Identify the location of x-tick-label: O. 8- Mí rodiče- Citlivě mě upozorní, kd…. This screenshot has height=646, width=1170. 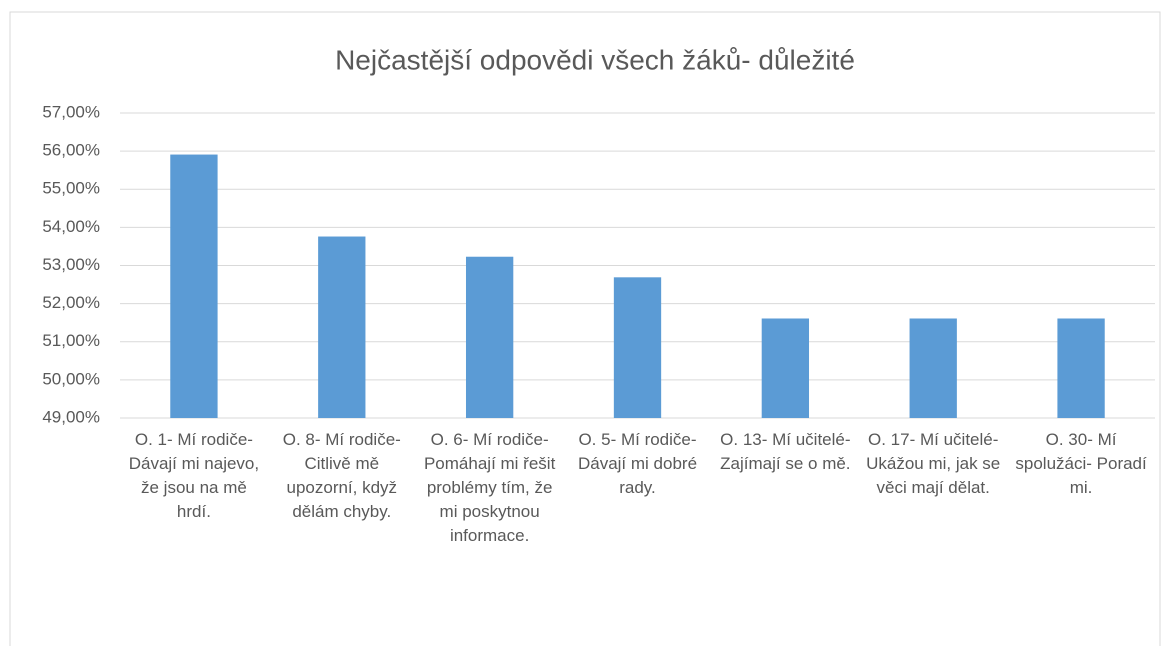
(341, 475).